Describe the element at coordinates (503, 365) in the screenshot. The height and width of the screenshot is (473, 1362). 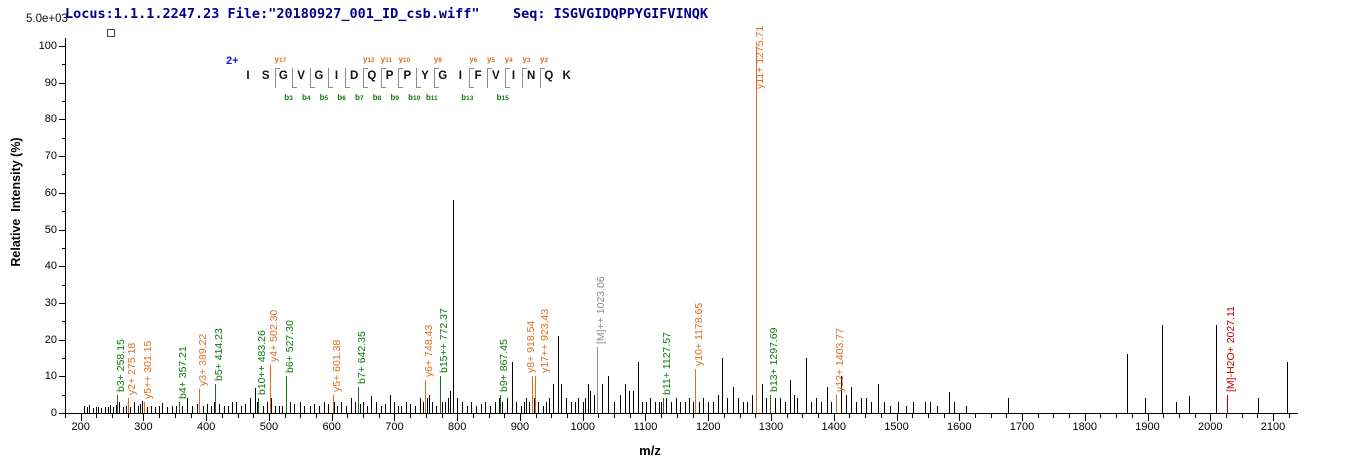
I see `ion-peak-label: b9+ 867.45` at that location.